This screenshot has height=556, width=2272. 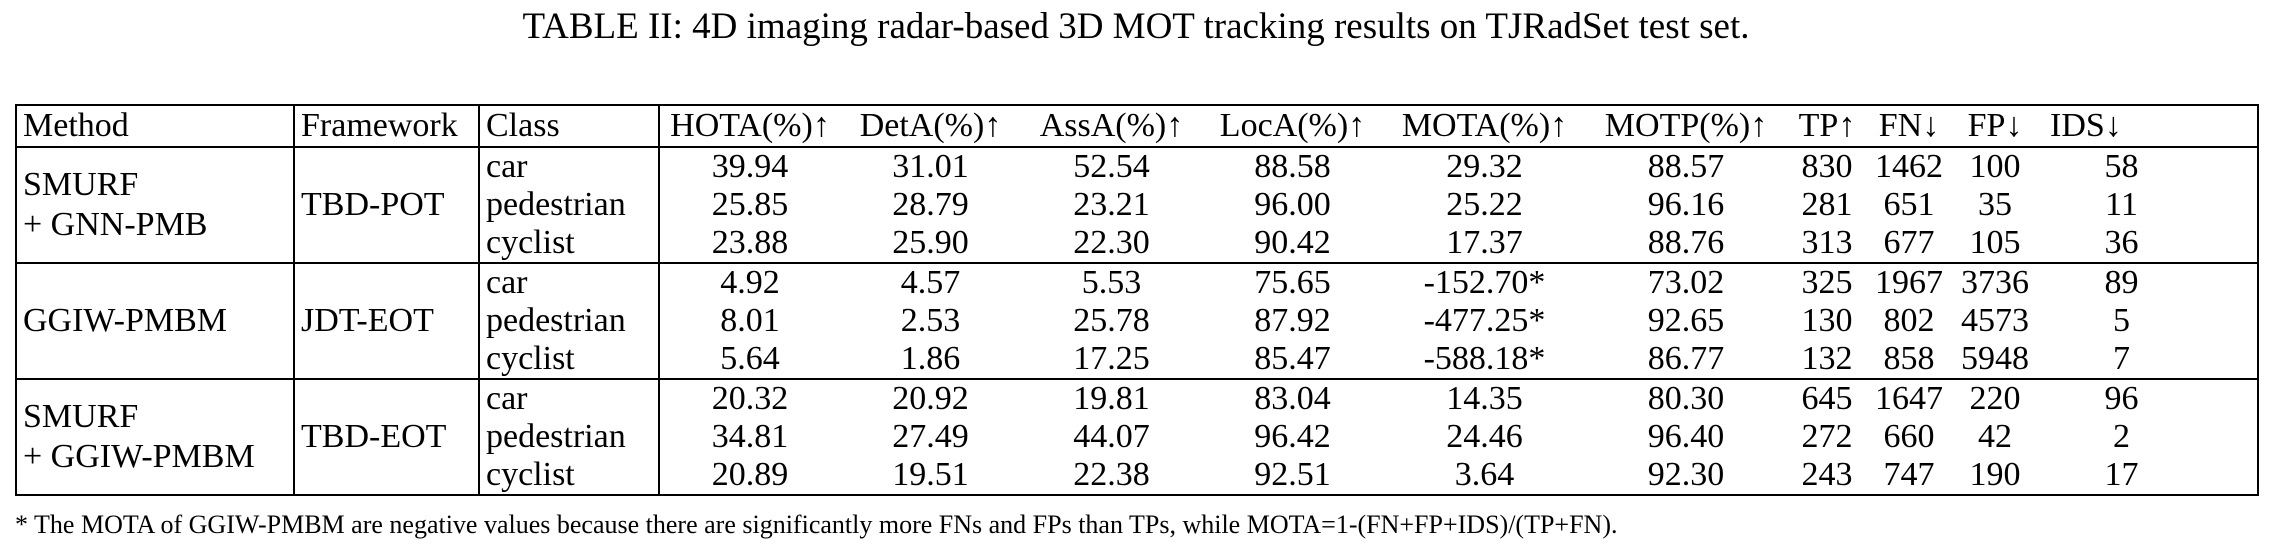 What do you see at coordinates (749, 205) in the screenshot?
I see `metric-cell: 25.85` at bounding box center [749, 205].